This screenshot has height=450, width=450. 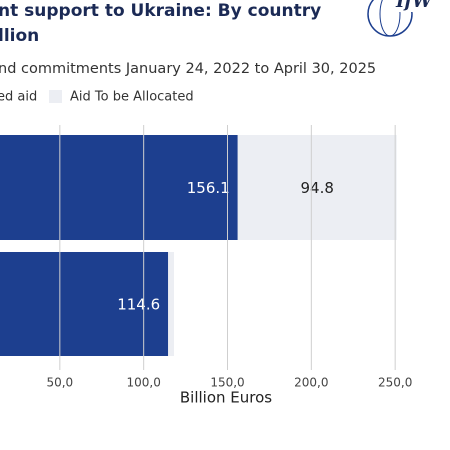 What do you see at coordinates (226, 398) in the screenshot?
I see `x-axis-label: Billion Euros` at bounding box center [226, 398].